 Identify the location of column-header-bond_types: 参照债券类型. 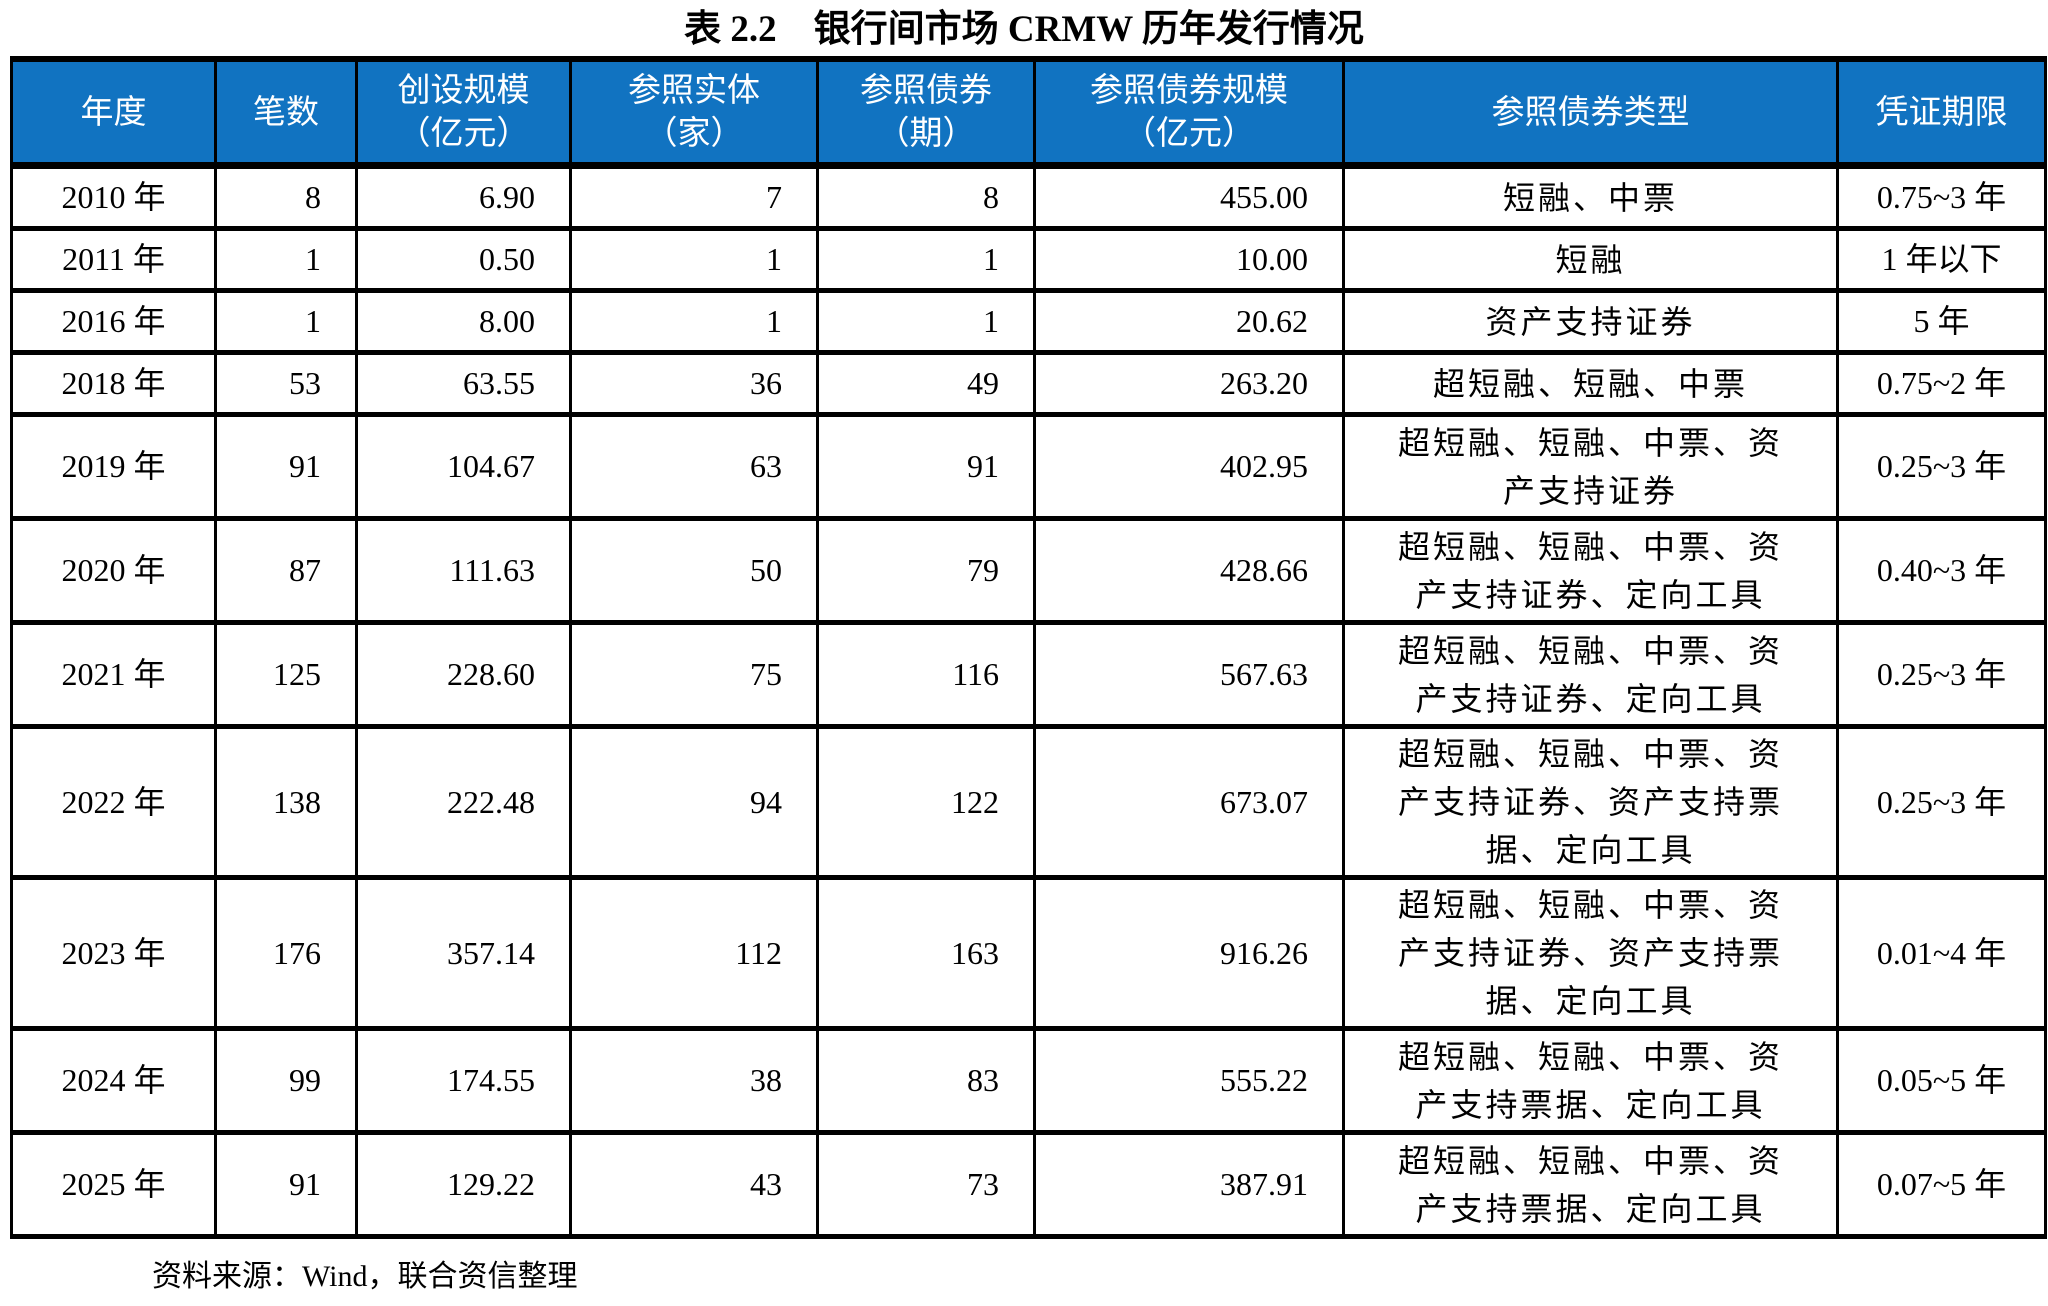
(1590, 112).